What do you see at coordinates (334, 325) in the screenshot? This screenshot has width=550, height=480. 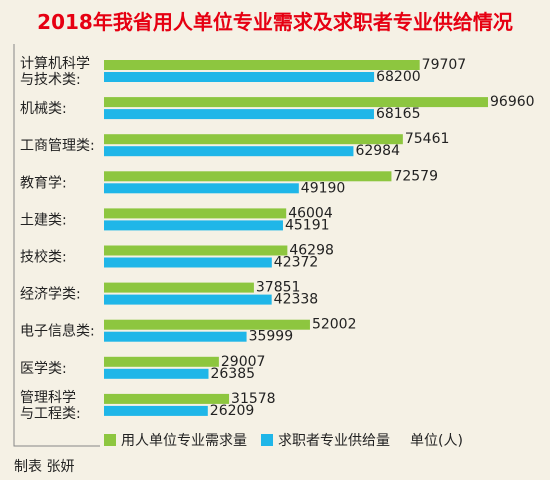 I see `value-label: 52002` at bounding box center [334, 325].